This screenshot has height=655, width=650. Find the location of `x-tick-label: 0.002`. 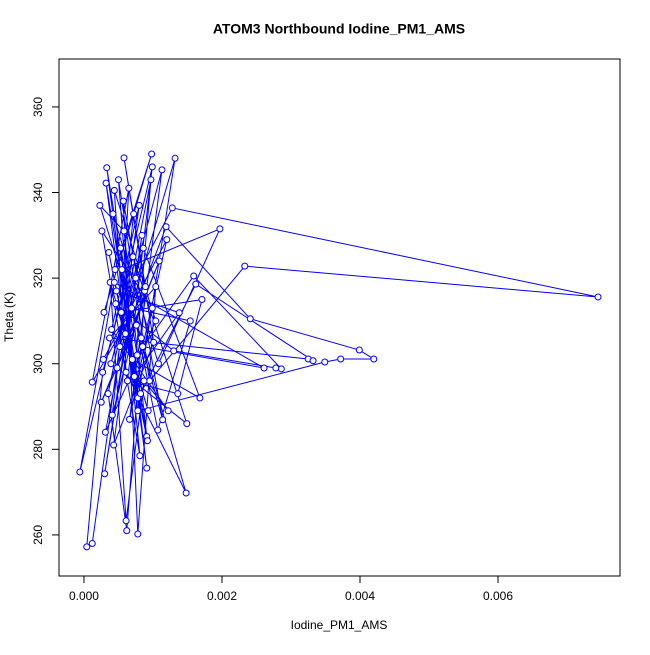

x-tick-label: 0.002 is located at coordinates (222, 596).